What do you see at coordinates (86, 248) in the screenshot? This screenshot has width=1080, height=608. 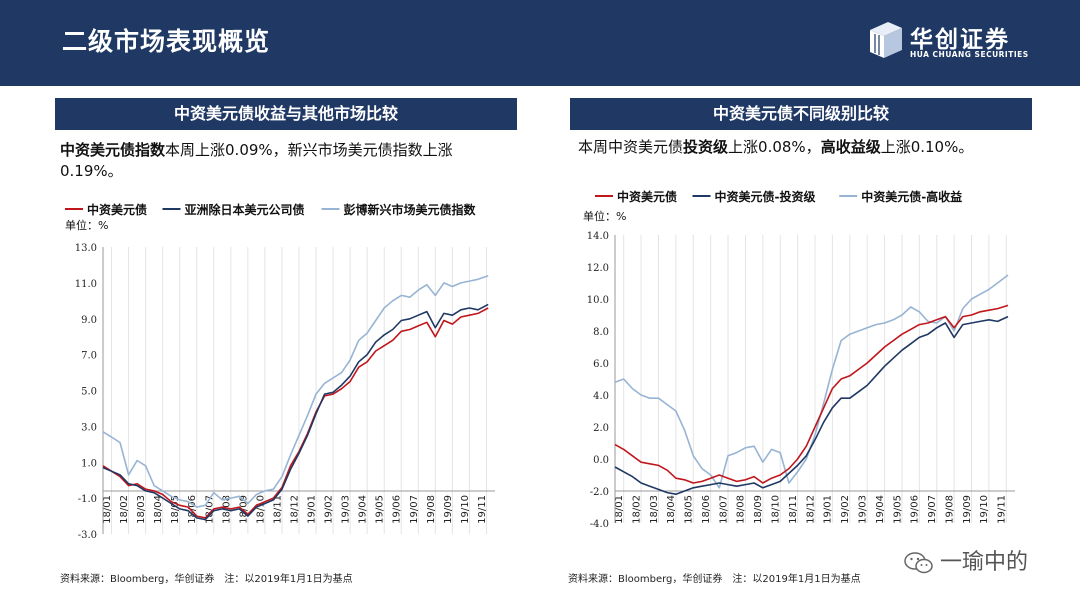 I see `y-tick-label: 13.0` at bounding box center [86, 248].